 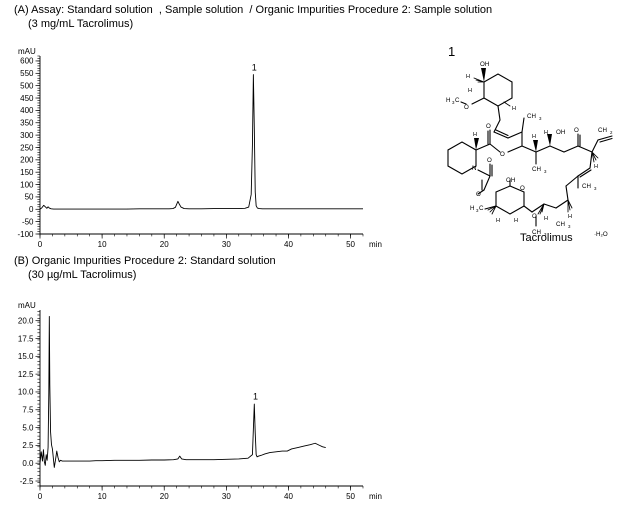 I want to click on h-label-9: H, so click(x=596, y=167).